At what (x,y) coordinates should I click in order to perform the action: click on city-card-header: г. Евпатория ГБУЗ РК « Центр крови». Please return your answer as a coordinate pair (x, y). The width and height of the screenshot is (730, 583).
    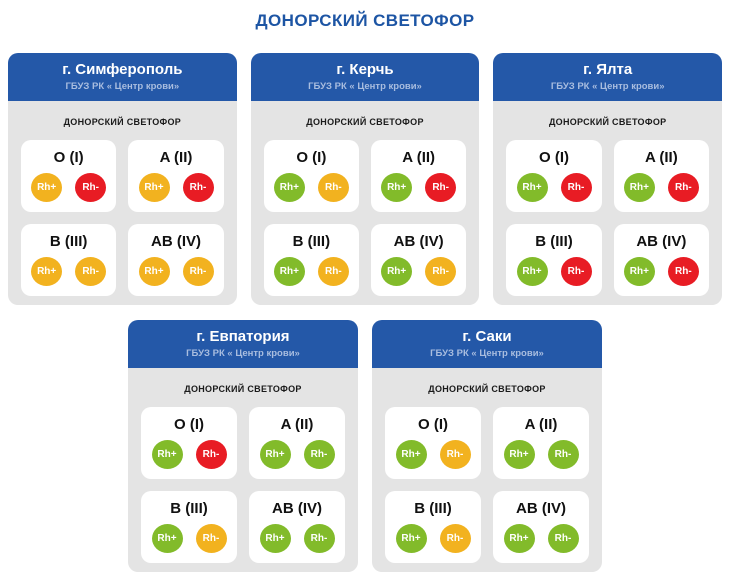
    Looking at the image, I should click on (243, 344).